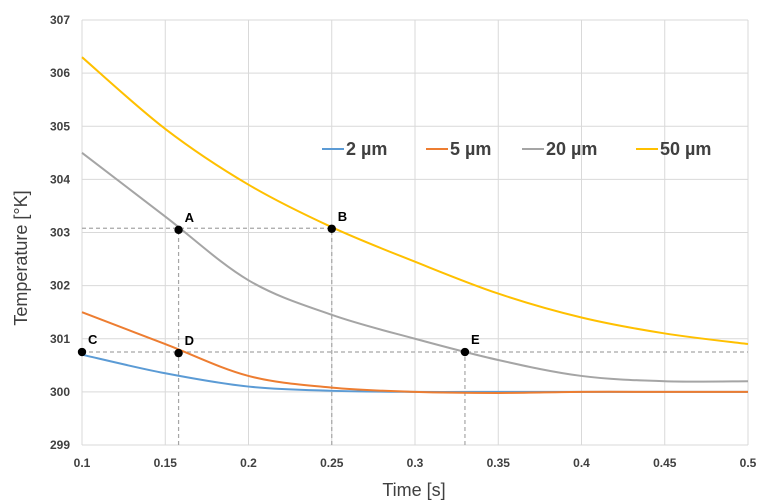  Describe the element at coordinates (60, 392) in the screenshot. I see `y-tick-label: 300` at that location.